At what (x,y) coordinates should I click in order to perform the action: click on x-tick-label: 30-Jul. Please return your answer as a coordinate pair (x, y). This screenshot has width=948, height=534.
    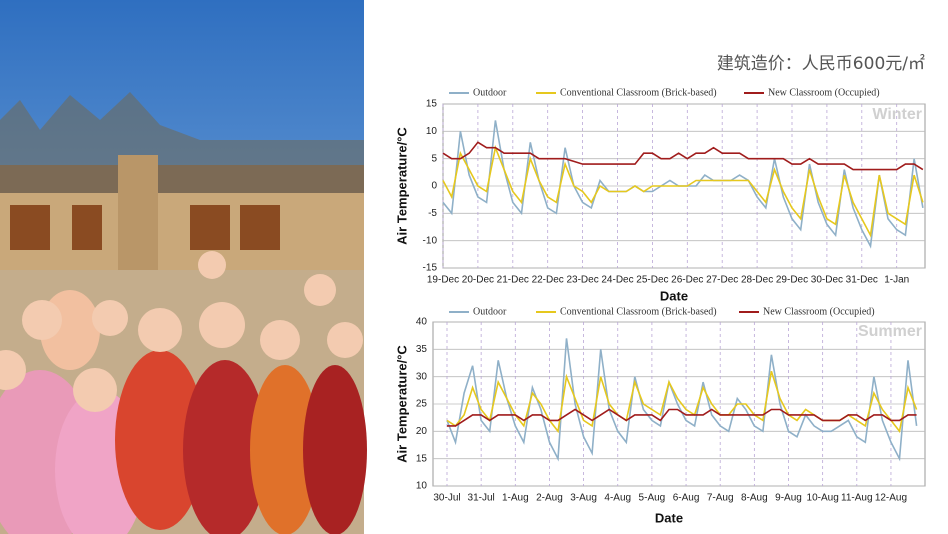
    Looking at the image, I should click on (446, 498).